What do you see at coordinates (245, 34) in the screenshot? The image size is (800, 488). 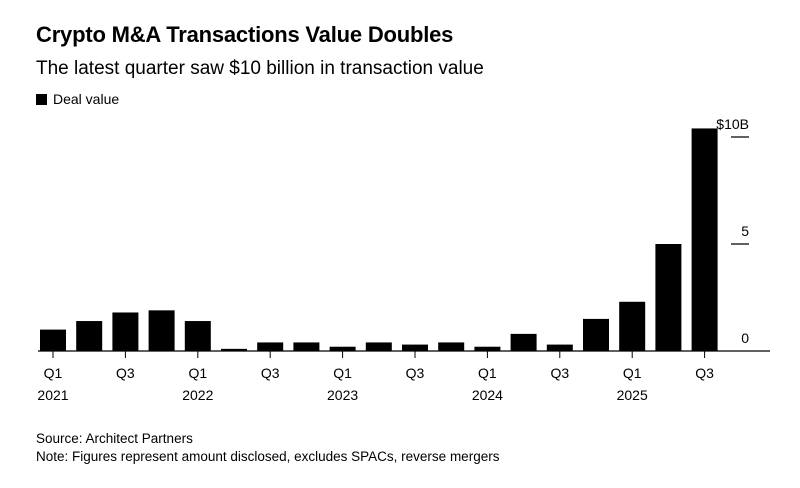 I see `chart-title: Crypto M&A Transactions Value Doubles` at bounding box center [245, 34].